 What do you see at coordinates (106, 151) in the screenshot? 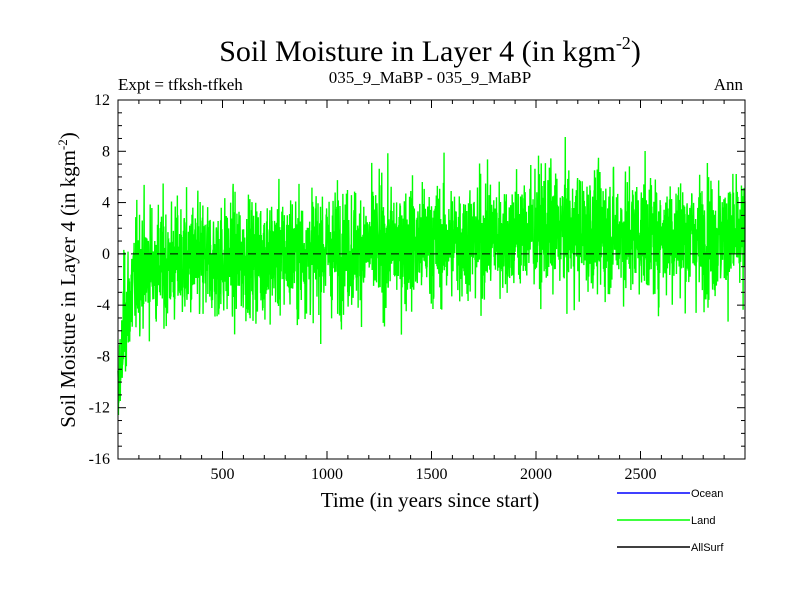
I see `y-tick-label: 8` at bounding box center [106, 151].